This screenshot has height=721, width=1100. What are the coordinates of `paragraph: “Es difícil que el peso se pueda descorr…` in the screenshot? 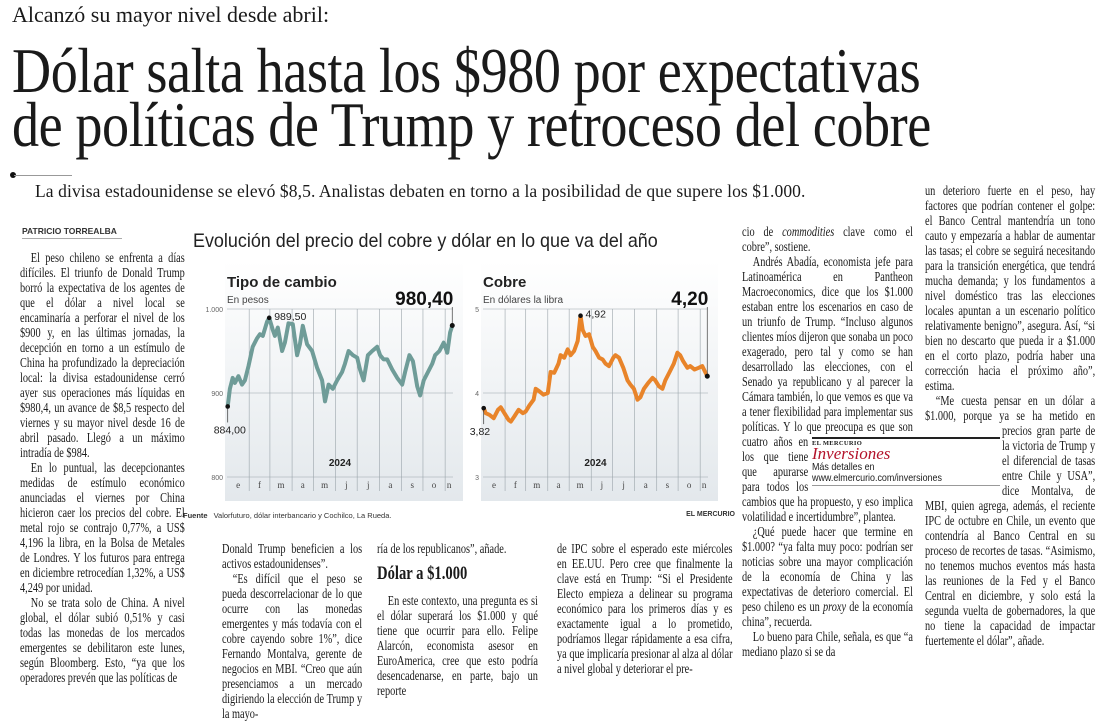 It's located at (292, 646).